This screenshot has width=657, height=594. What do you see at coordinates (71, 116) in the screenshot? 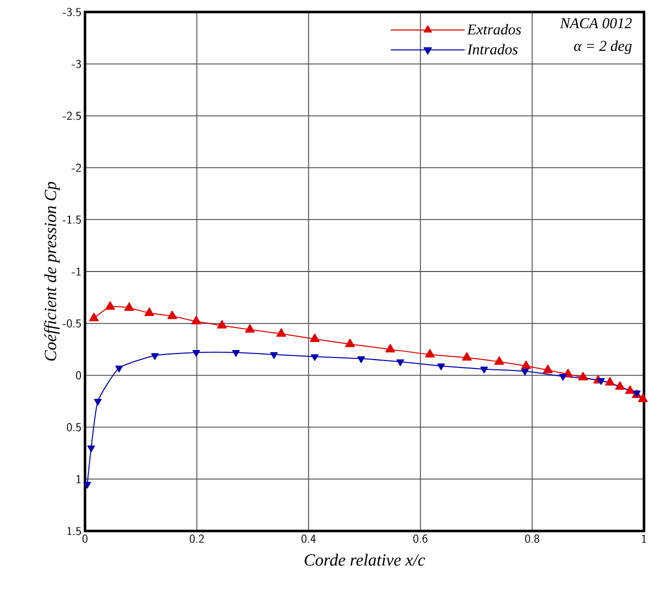
I see `y-tick-label: -2.5` at bounding box center [71, 116].